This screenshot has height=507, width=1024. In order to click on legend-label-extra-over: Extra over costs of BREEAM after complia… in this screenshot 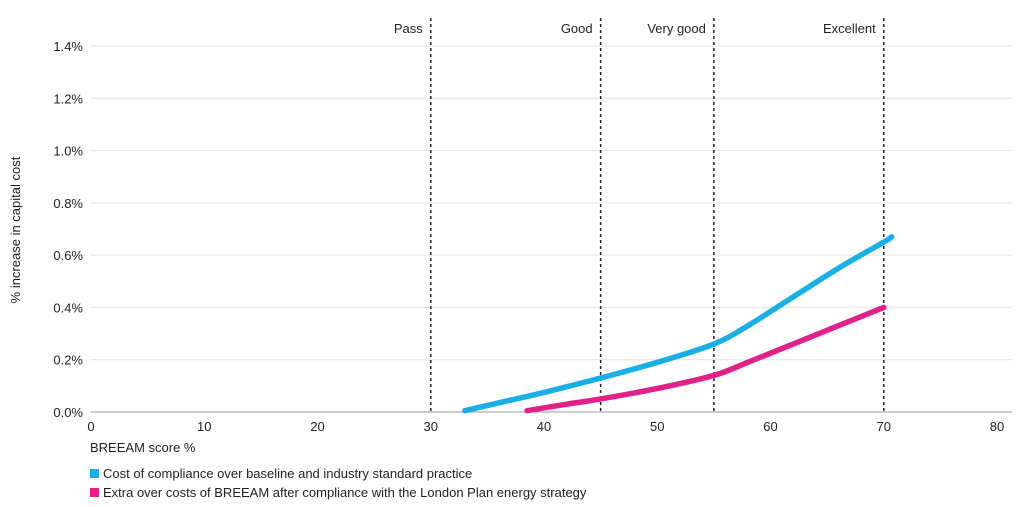, I will do `click(345, 492)`.